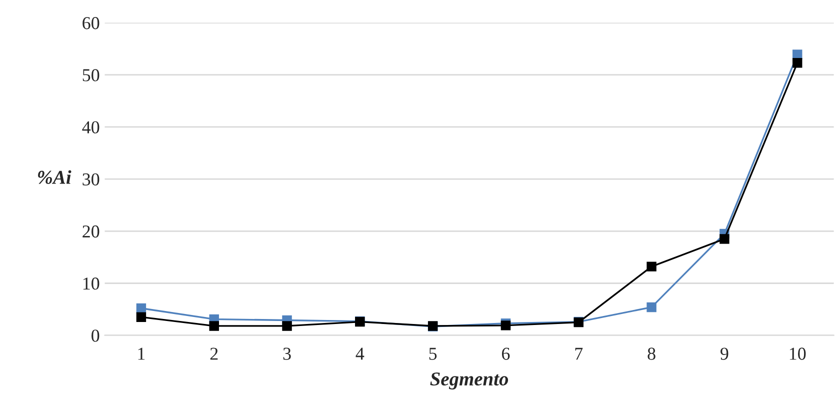  Describe the element at coordinates (96, 336) in the screenshot. I see `y-tick-label: 0` at that location.